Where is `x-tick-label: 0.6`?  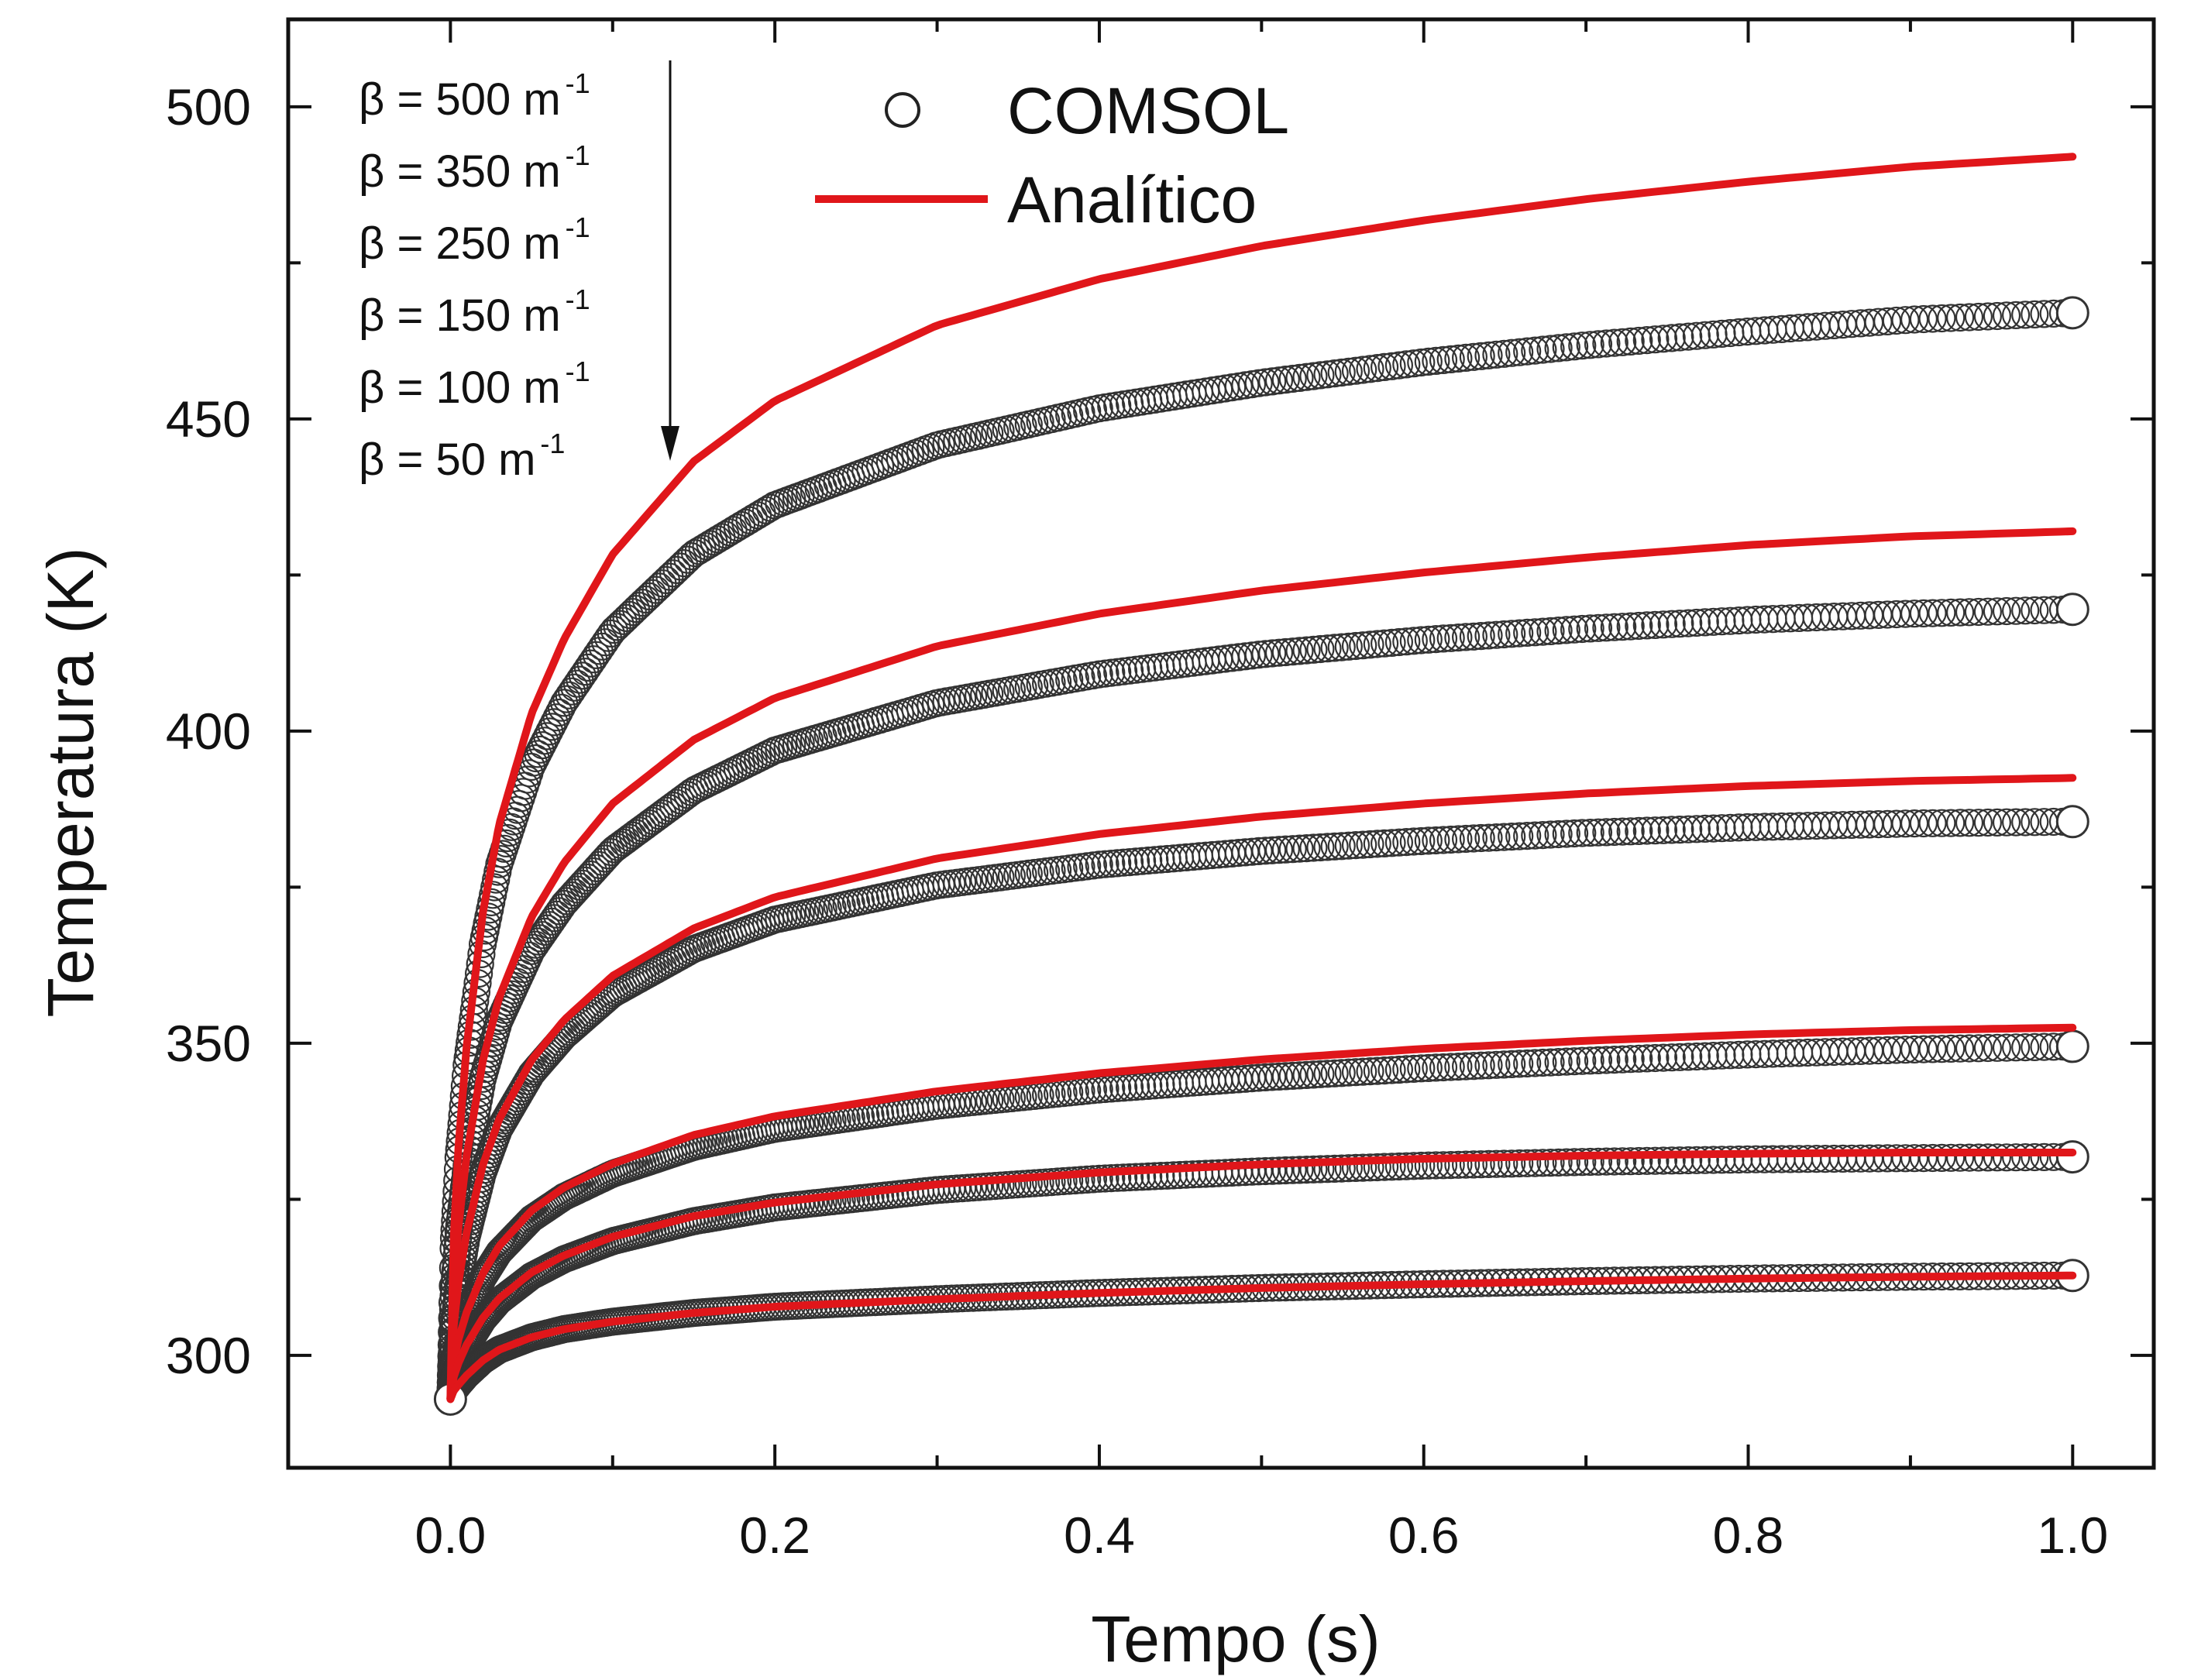 x-tick-label: 0.6 is located at coordinates (1424, 1536).